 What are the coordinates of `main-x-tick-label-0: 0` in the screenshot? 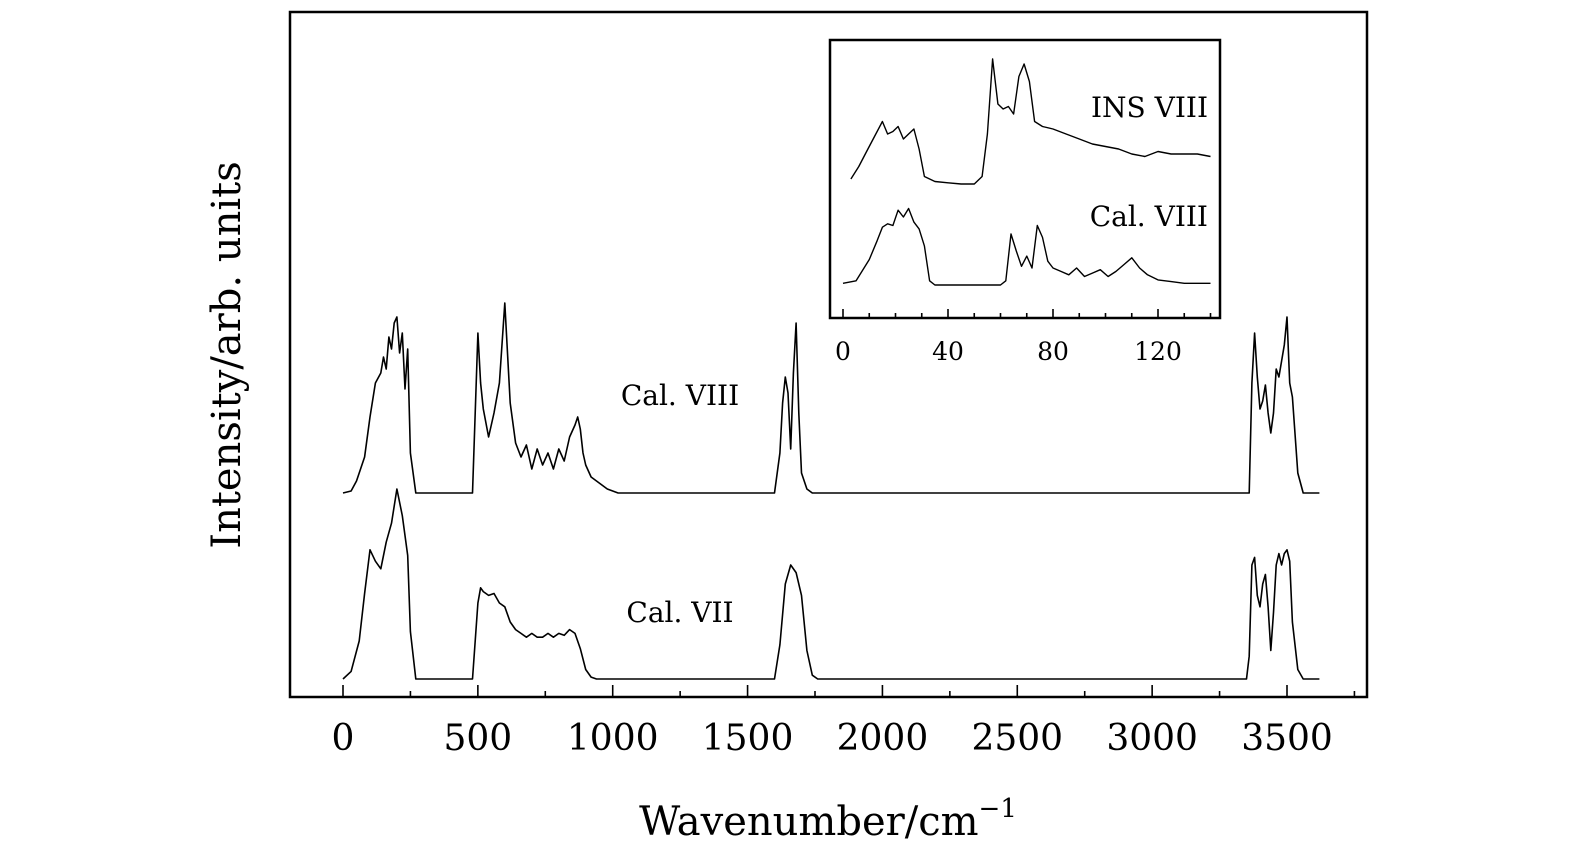 It's located at (343, 738).